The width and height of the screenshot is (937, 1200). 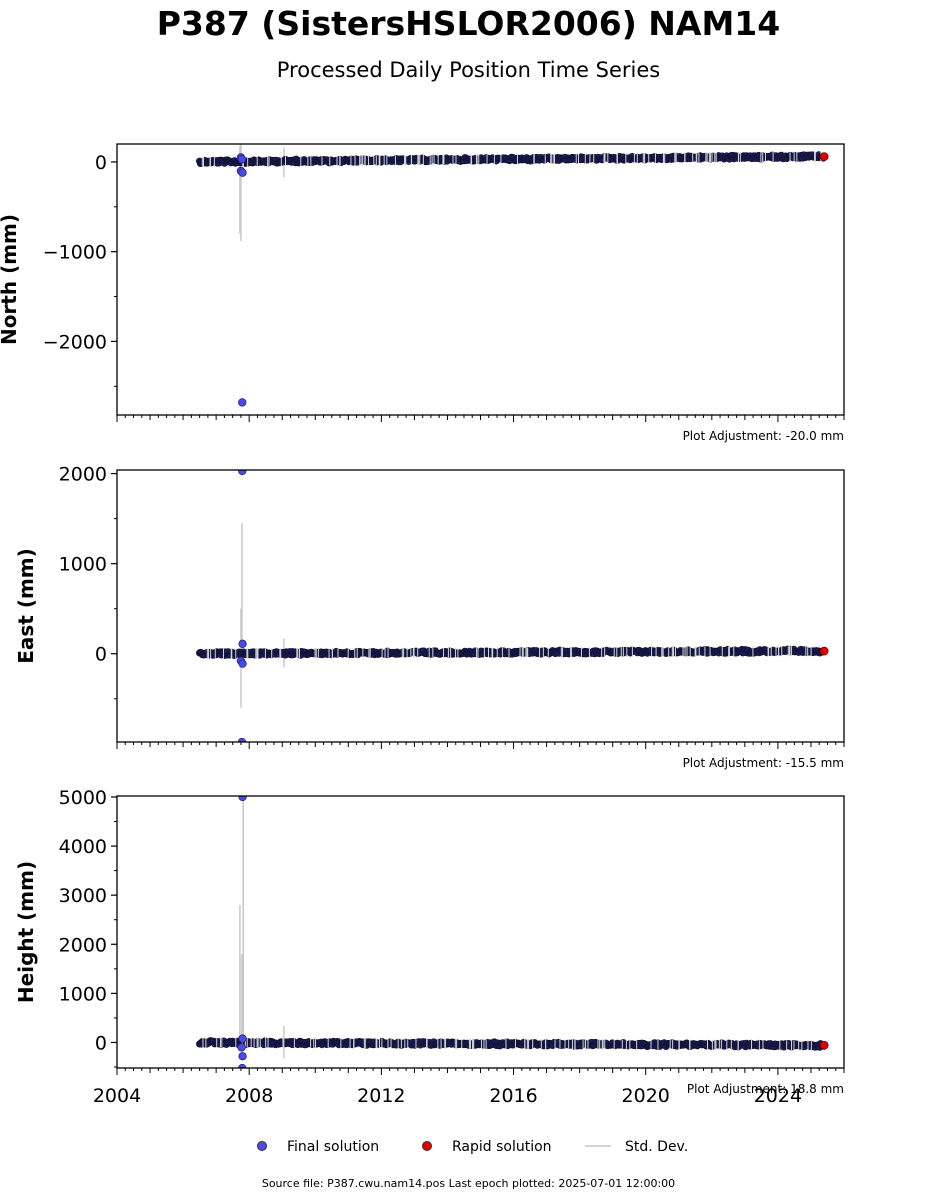 What do you see at coordinates (763, 436) in the screenshot?
I see `plot-adjustment-label: Plot Adjustment: -20.0 mm` at bounding box center [763, 436].